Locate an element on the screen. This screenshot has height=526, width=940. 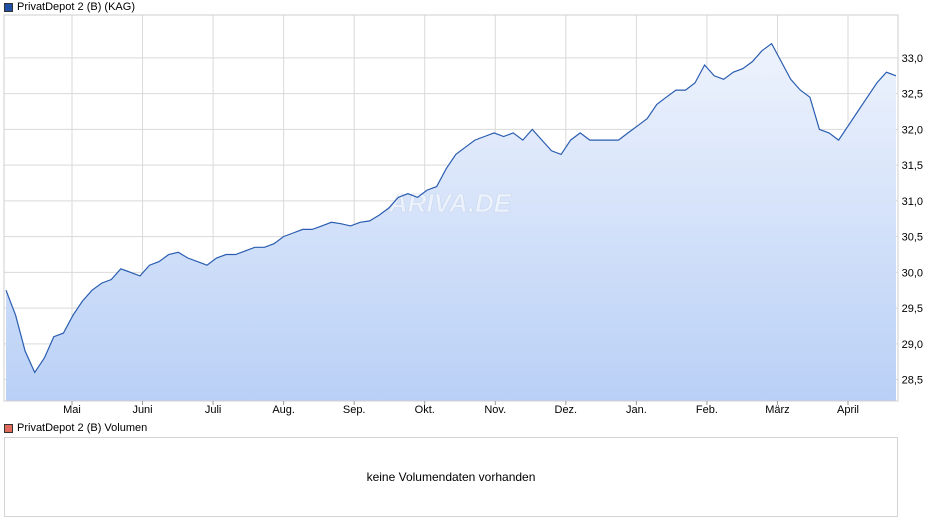
x-tick-label: Juli is located at coordinates (213, 410).